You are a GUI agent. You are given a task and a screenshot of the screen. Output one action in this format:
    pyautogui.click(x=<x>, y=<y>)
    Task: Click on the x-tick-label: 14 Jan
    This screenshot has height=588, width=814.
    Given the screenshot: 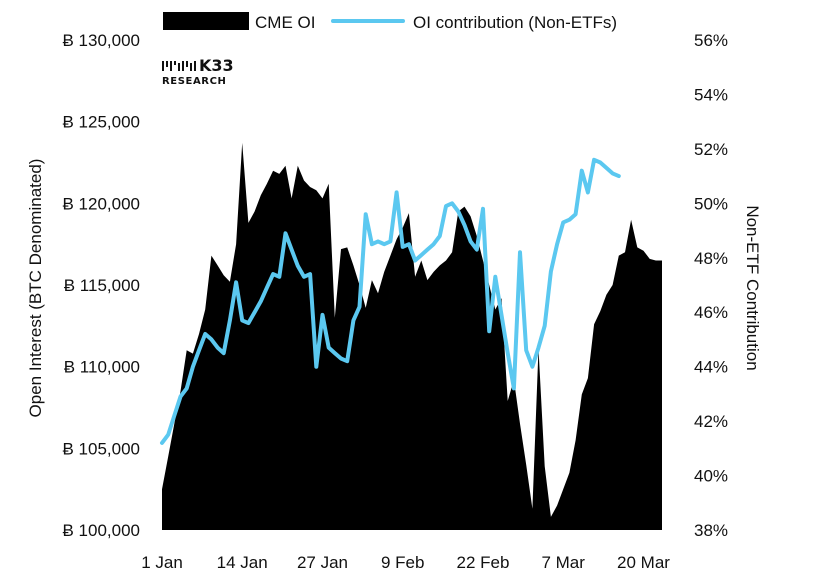 What is the action you would take?
    pyautogui.click(x=242, y=562)
    